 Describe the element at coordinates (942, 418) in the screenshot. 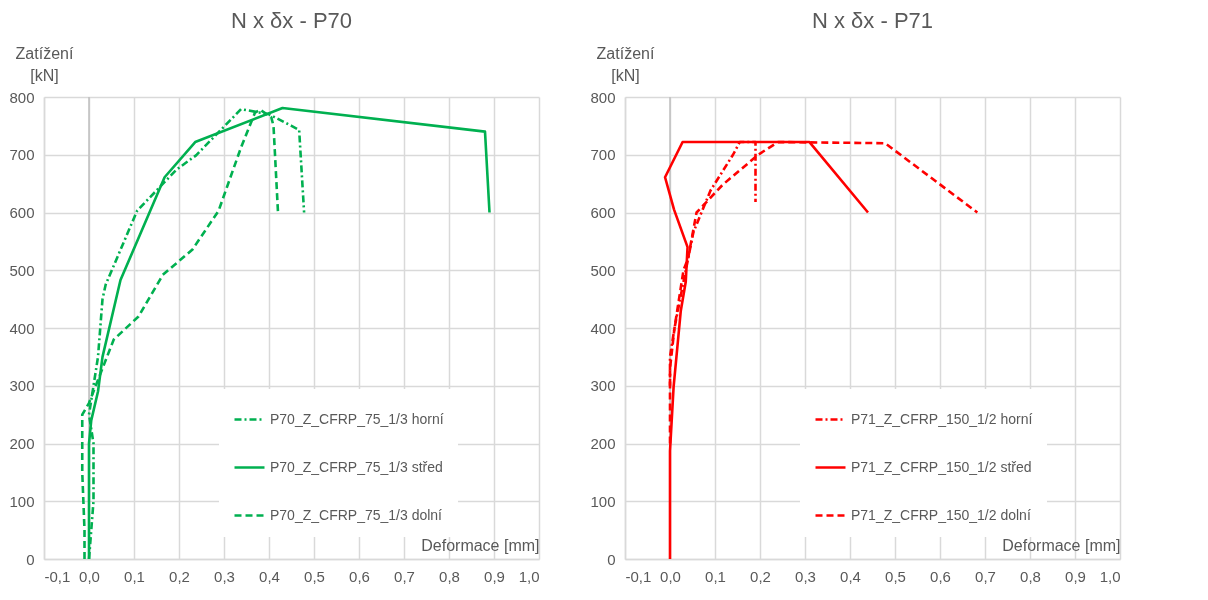

I see `legend-label: P71_Z_CFRP_150_1/2 horní` at that location.